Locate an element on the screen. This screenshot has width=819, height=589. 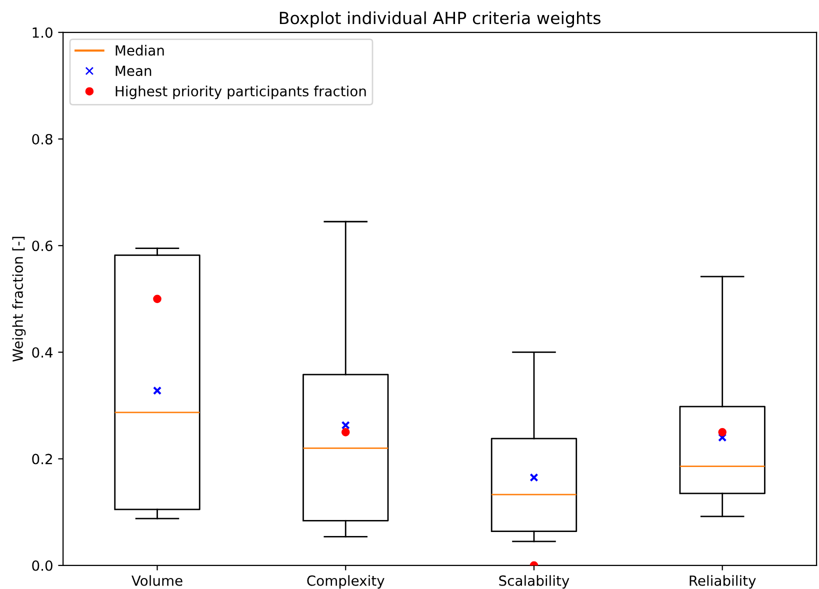
legend-label: Mean is located at coordinates (134, 71).